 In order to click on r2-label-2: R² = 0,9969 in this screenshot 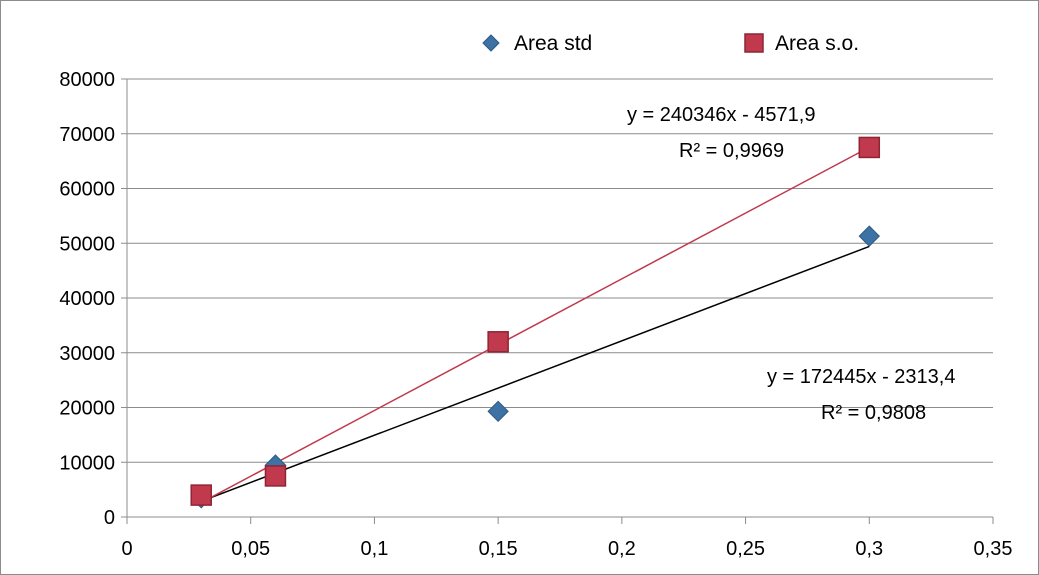, I will do `click(731, 151)`.